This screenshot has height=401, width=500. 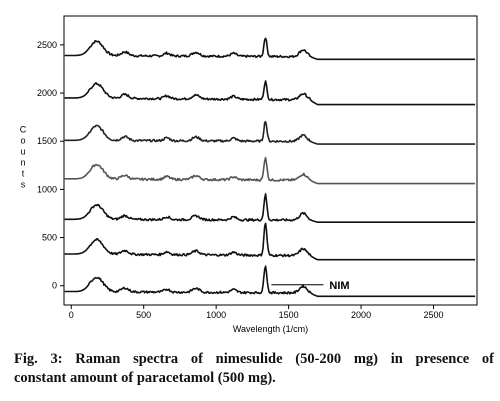 I want to click on y-tick-label: 500, so click(x=49, y=238).